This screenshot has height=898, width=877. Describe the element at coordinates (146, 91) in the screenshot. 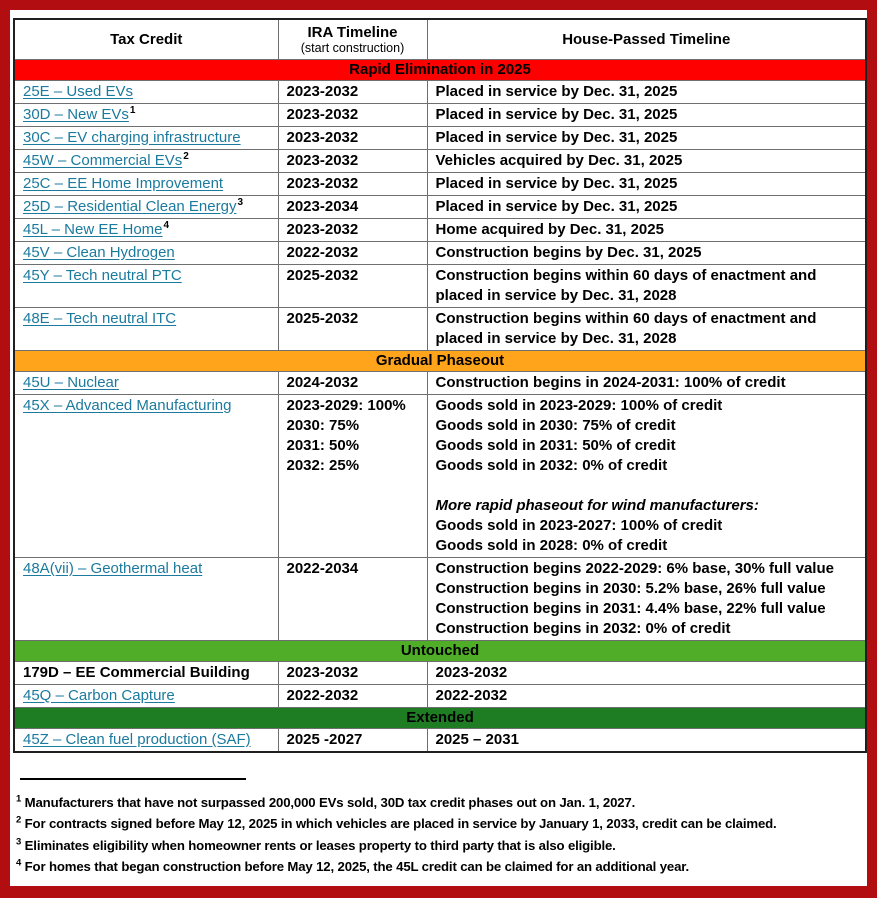

I see `tax-credit-cell: 25E – Used EVs` at that location.